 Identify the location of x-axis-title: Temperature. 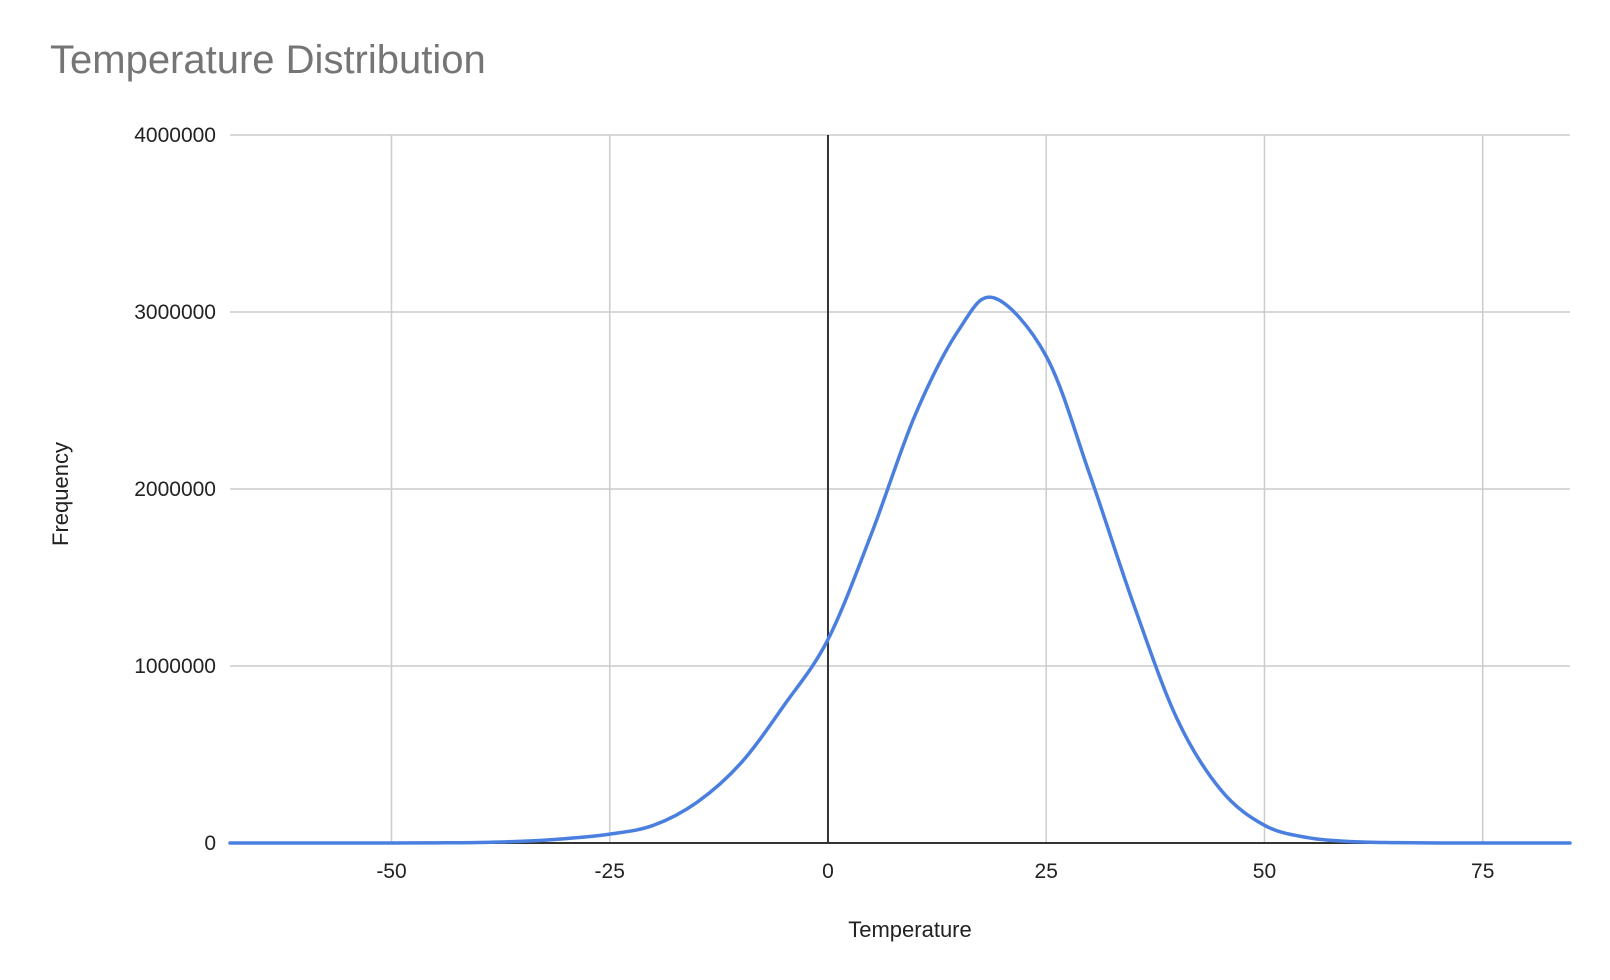
(910, 929).